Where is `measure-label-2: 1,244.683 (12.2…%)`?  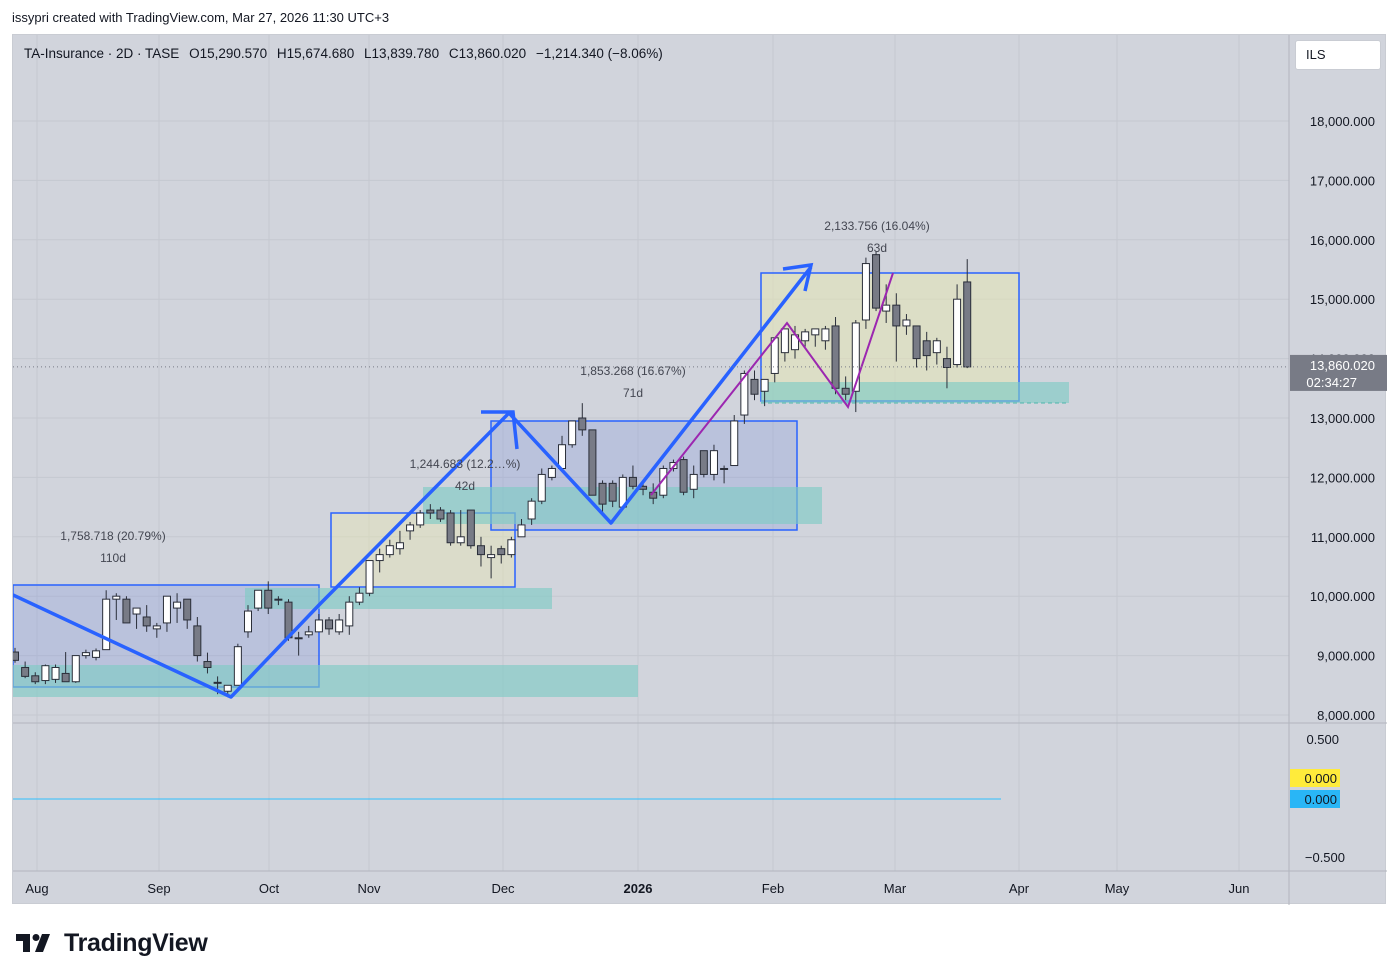
measure-label-2: 1,244.683 (12.2…%) is located at coordinates (465, 464).